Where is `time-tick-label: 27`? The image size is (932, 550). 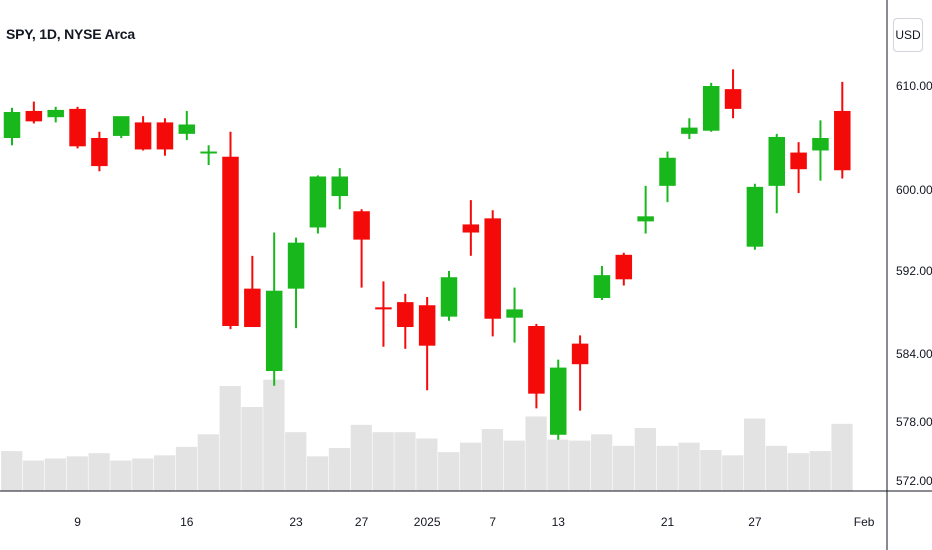 time-tick-label: 27 is located at coordinates (362, 522).